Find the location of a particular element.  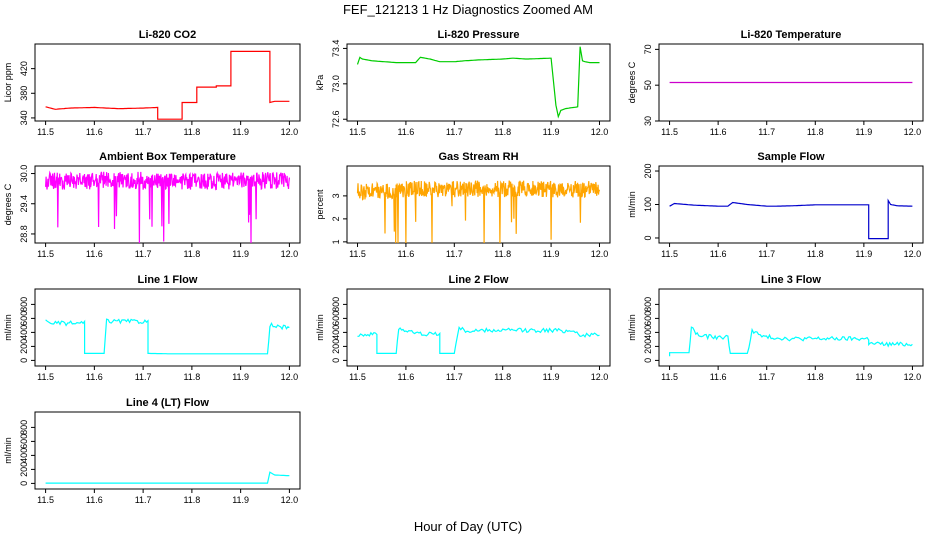

panel-title: Li-820 Pressure is located at coordinates (479, 35).